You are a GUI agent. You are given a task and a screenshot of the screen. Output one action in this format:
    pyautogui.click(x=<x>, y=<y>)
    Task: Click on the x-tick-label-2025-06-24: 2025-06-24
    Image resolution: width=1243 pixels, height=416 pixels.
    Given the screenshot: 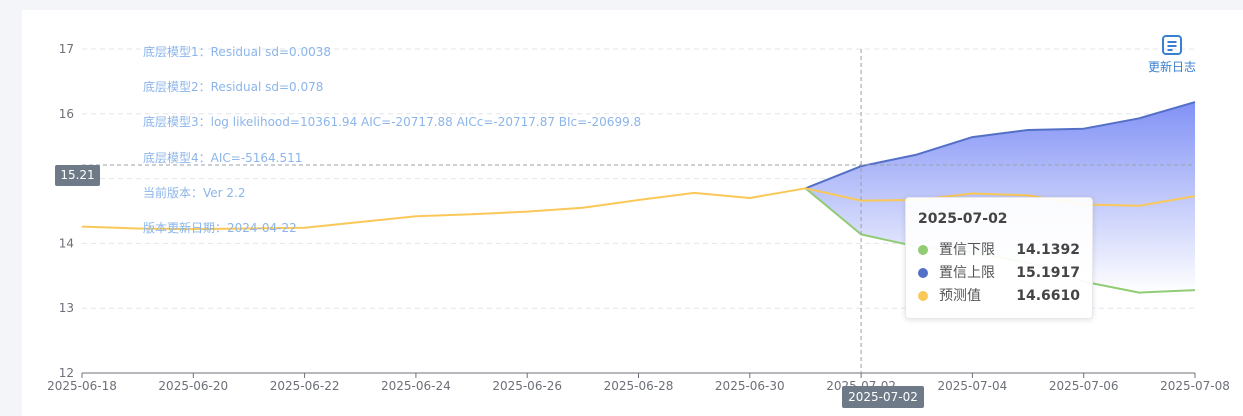 What is the action you would take?
    pyautogui.click(x=416, y=386)
    